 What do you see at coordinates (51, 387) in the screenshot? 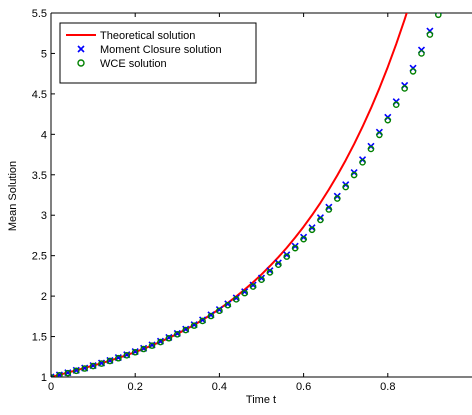
I see `x-tick-label: 0` at bounding box center [51, 387].